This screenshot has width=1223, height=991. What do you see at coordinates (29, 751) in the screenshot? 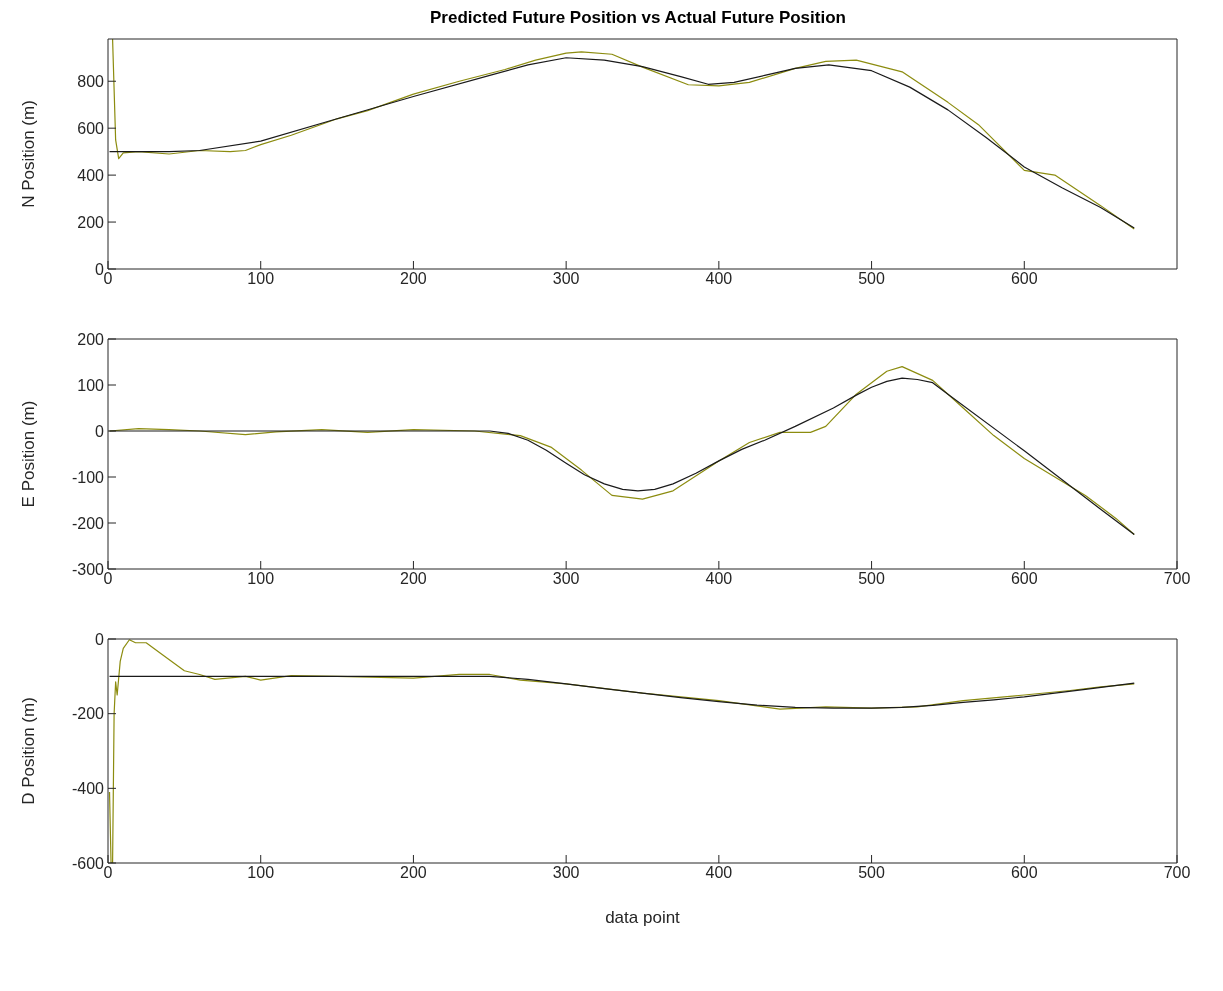
I see `y-axis-title: D Position (m)` at bounding box center [29, 751].